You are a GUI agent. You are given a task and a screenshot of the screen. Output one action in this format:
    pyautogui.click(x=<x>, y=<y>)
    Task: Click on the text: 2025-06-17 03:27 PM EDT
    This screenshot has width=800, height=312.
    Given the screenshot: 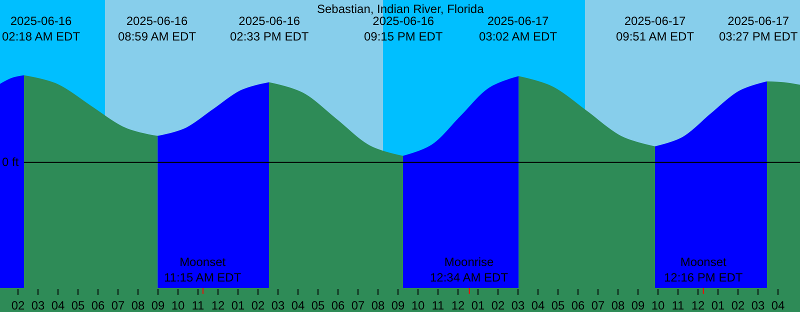 What is the action you would take?
    pyautogui.click(x=758, y=29)
    